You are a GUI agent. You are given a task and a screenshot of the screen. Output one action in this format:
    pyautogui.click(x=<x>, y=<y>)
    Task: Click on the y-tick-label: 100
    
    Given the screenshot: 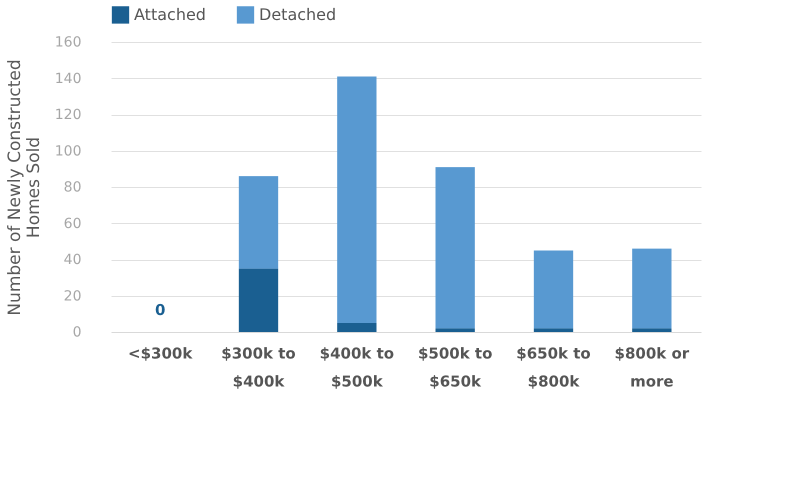 What is the action you would take?
    pyautogui.click(x=68, y=151)
    